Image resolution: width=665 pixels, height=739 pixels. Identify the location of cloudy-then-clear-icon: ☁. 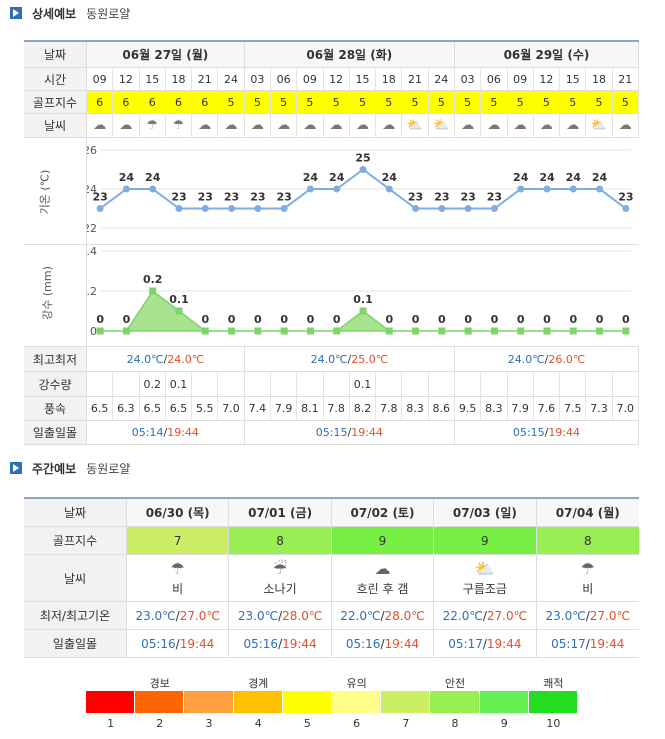
(382, 568).